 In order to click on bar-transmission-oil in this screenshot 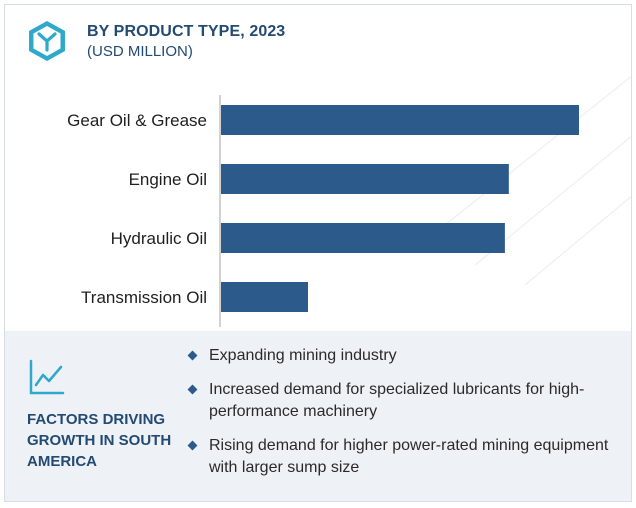, I will do `click(264, 297)`.